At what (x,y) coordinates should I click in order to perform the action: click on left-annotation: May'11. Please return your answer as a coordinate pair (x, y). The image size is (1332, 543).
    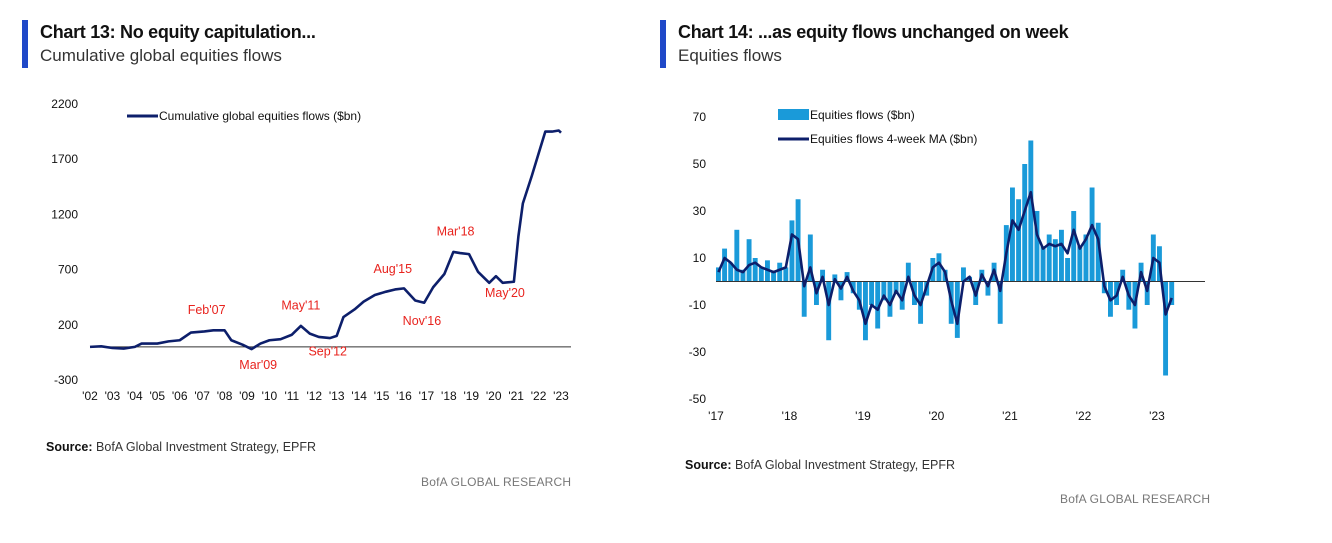
    Looking at the image, I should click on (300, 305).